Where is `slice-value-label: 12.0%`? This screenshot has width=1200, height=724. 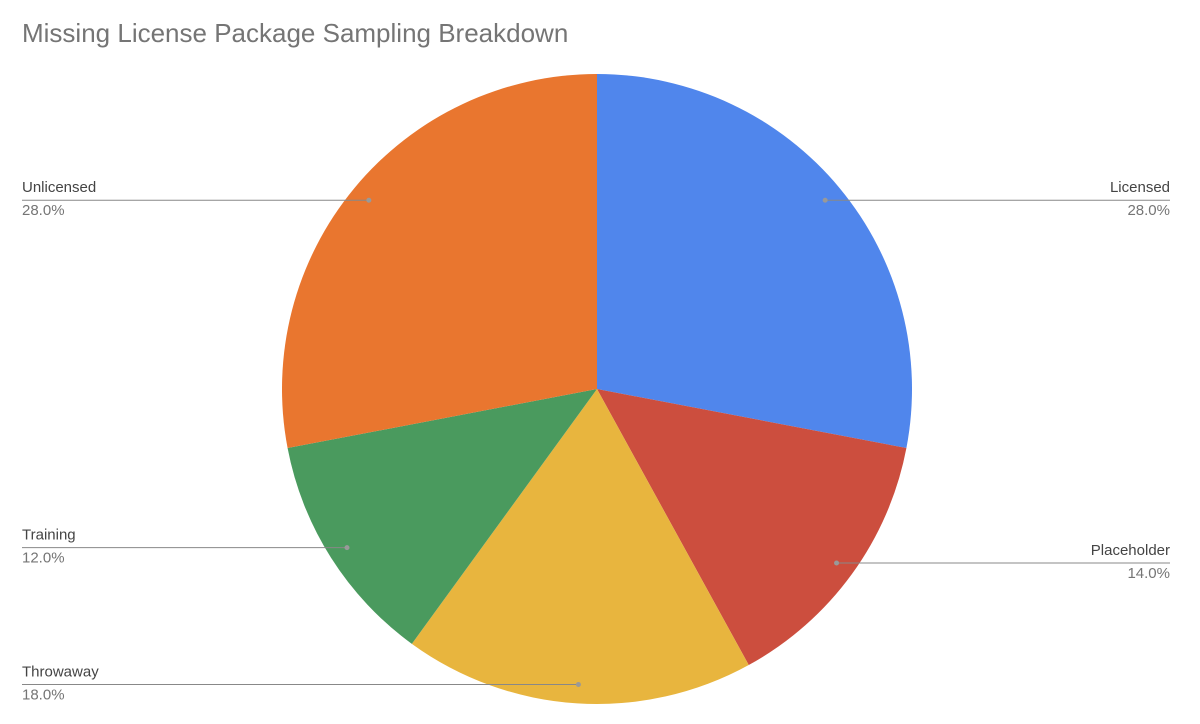
slice-value-label: 12.0% is located at coordinates (43, 558).